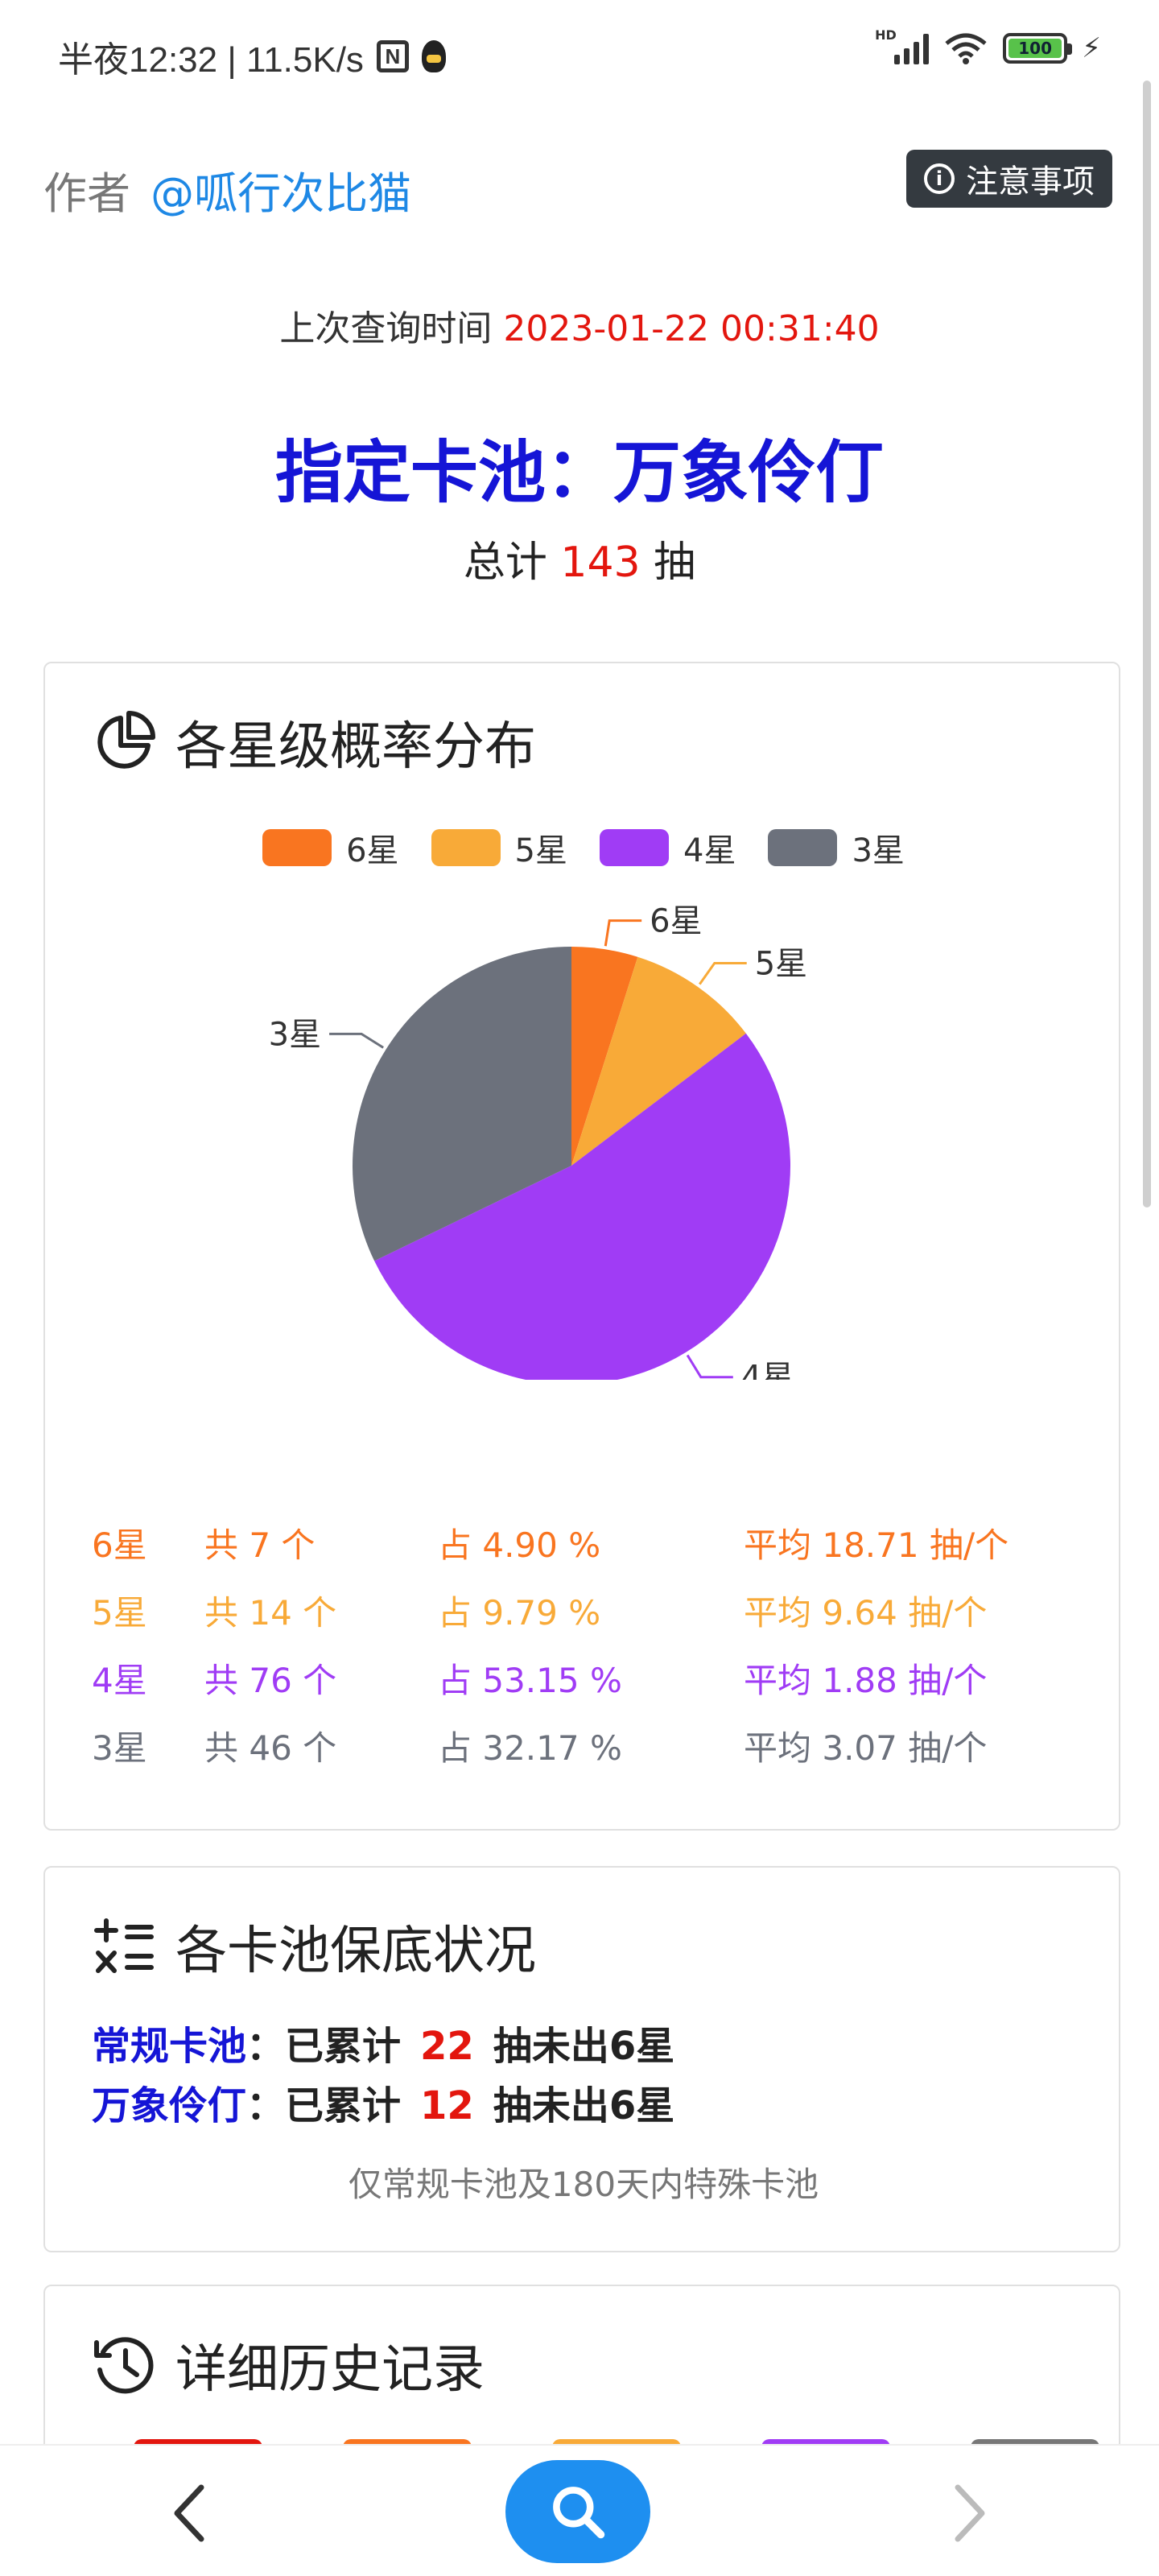  I want to click on legend-item: 5星, so click(499, 847).